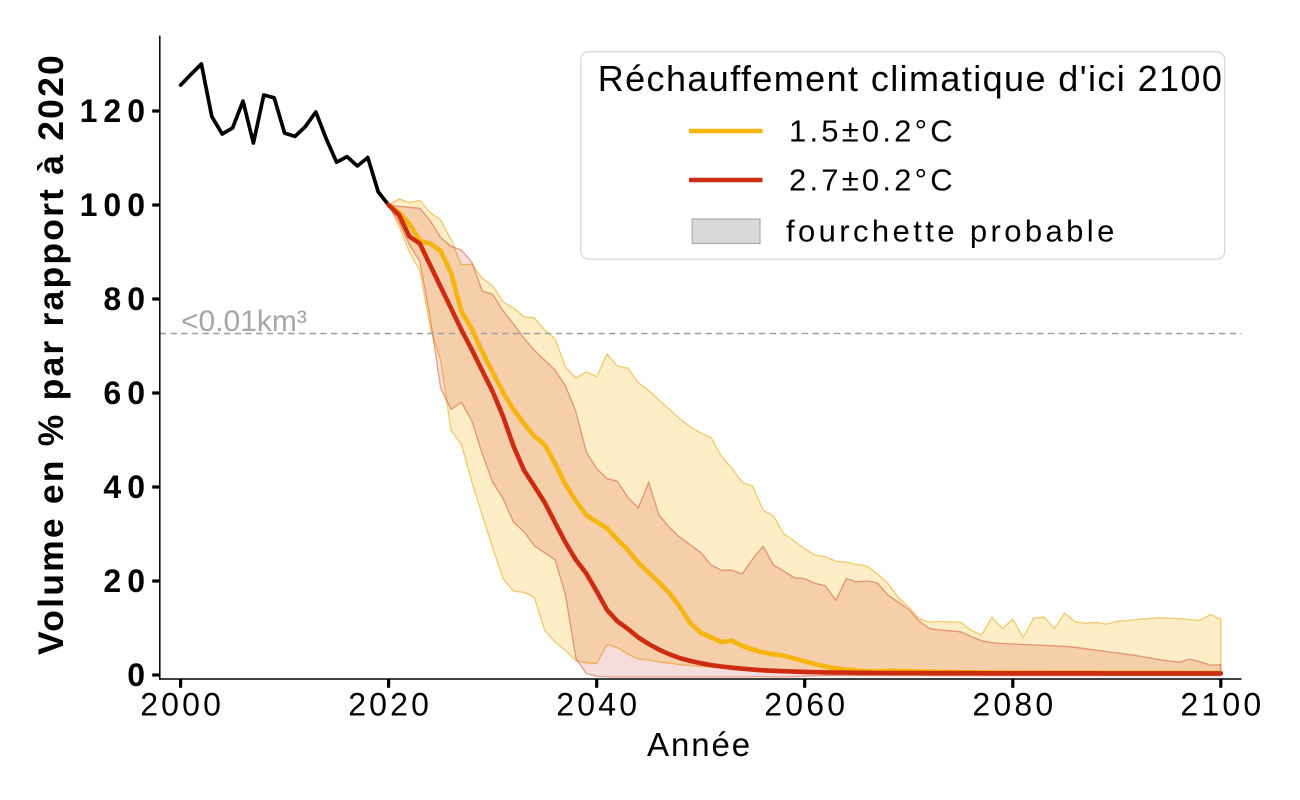  I want to click on svg-text: 120, so click(115, 111).